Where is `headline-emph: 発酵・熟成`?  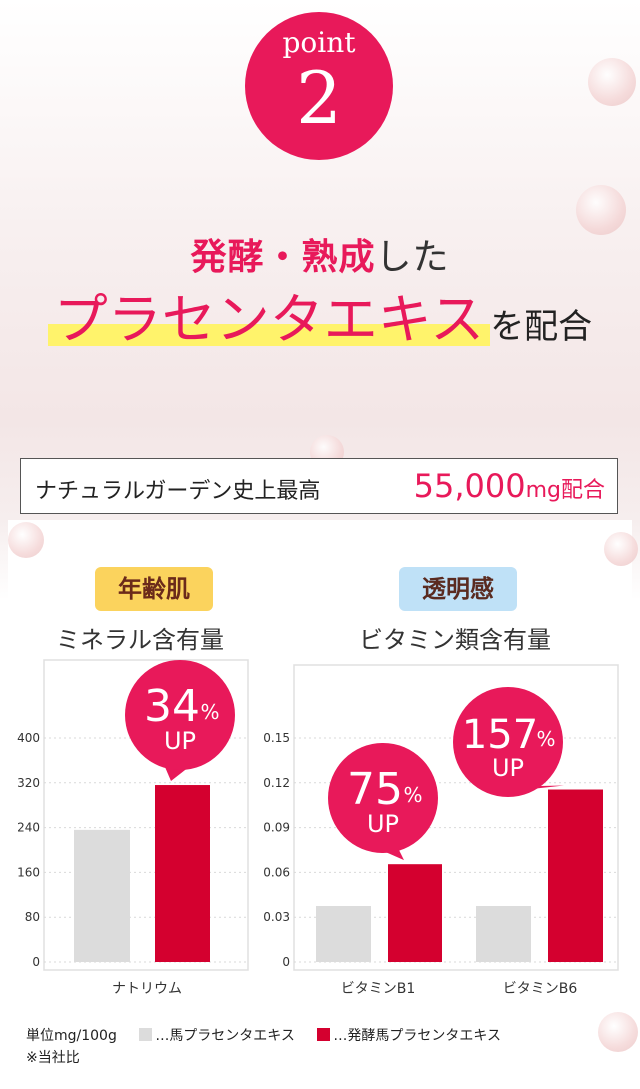
headline-emph: 発酵・熟成 is located at coordinates (283, 257).